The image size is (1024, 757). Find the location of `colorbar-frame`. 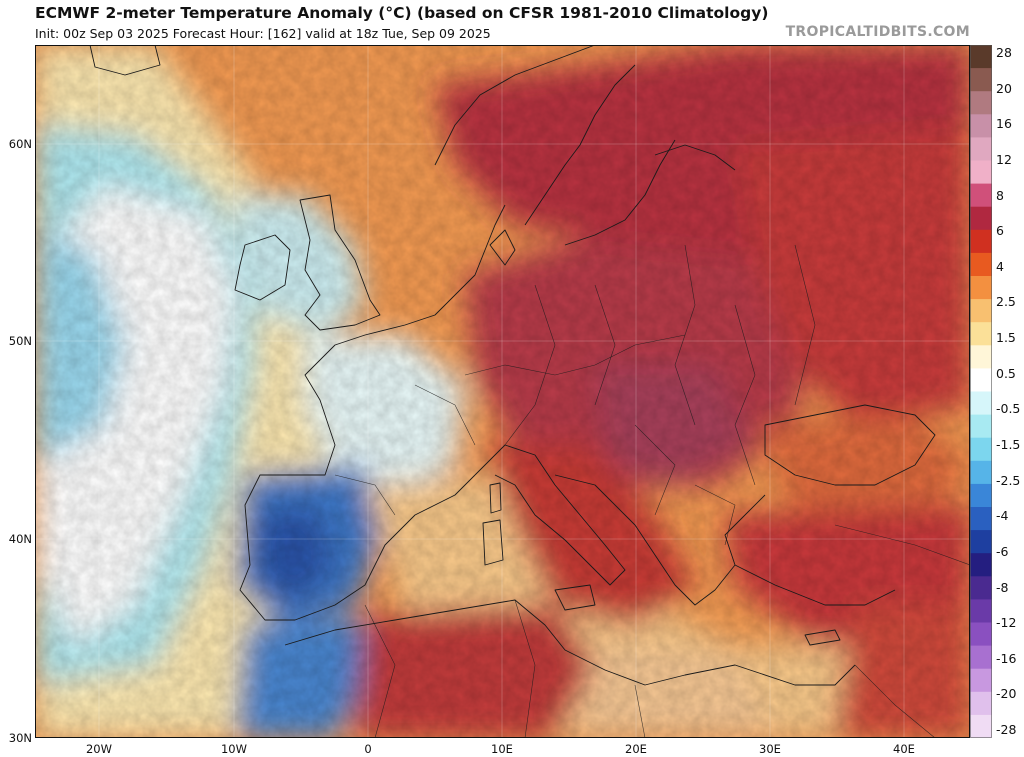

colorbar-frame is located at coordinates (981, 391).